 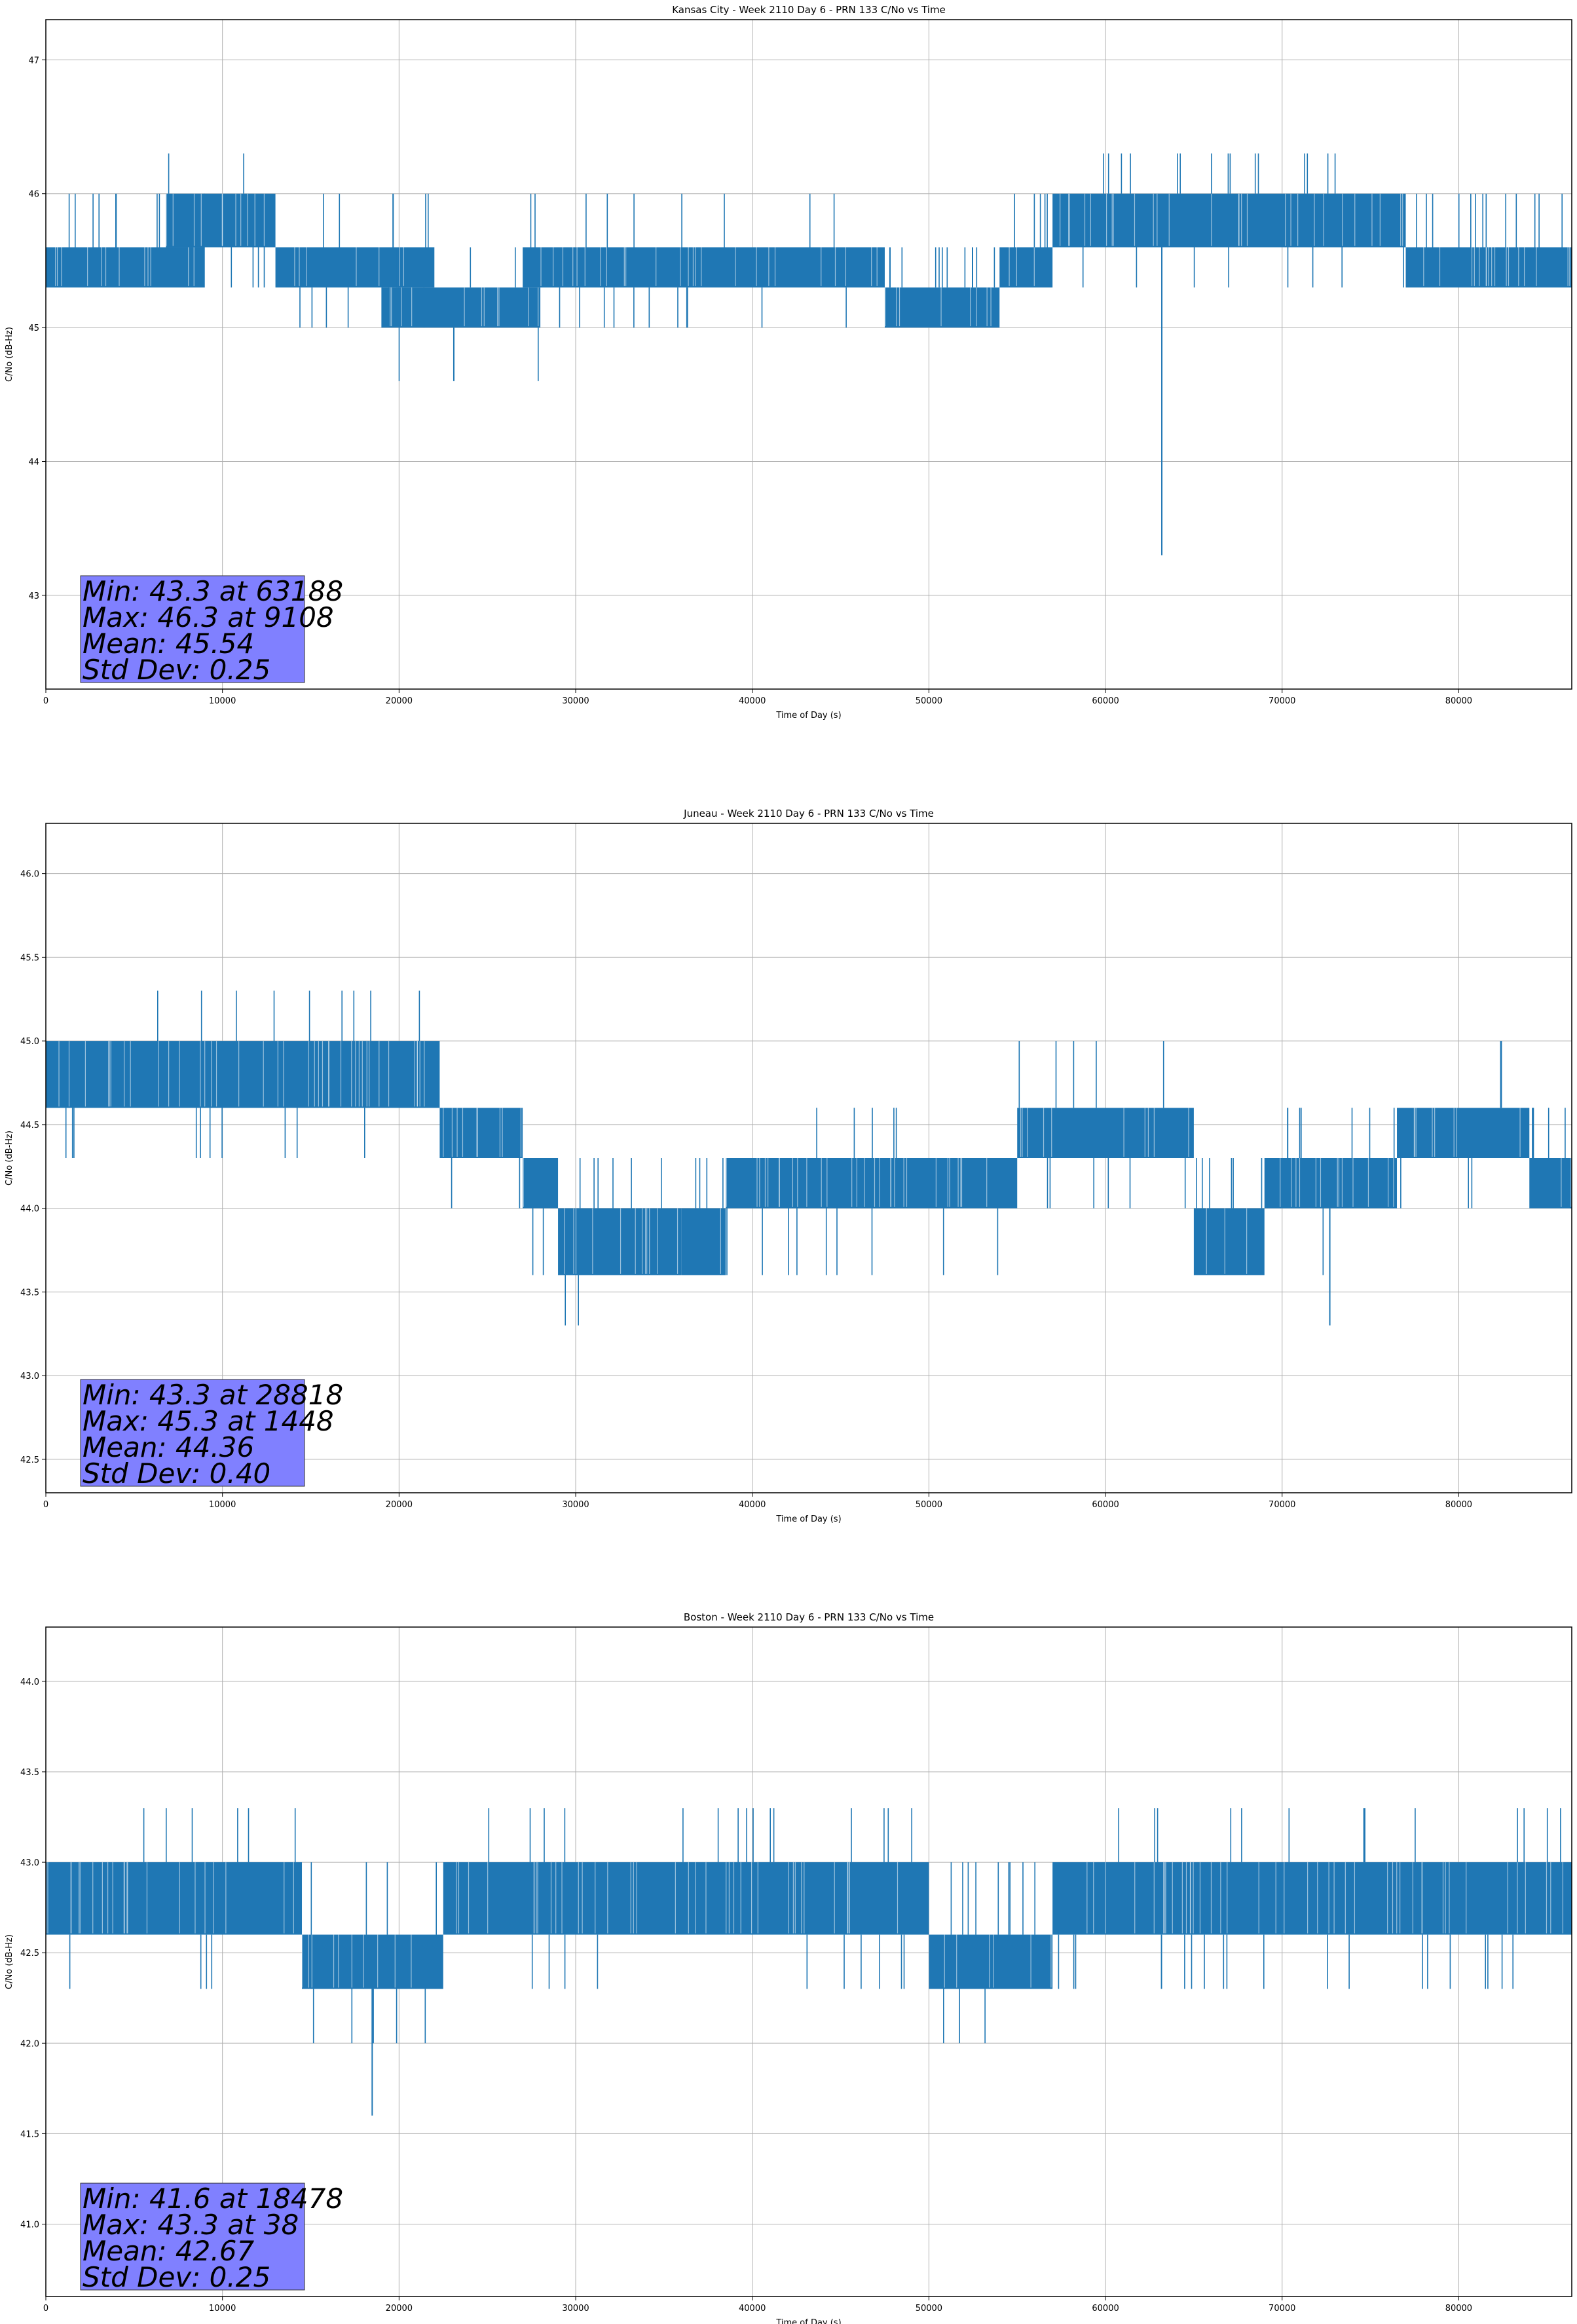 What do you see at coordinates (168, 2251) in the screenshot?
I see `stats-mean: Mean: 42.67` at bounding box center [168, 2251].